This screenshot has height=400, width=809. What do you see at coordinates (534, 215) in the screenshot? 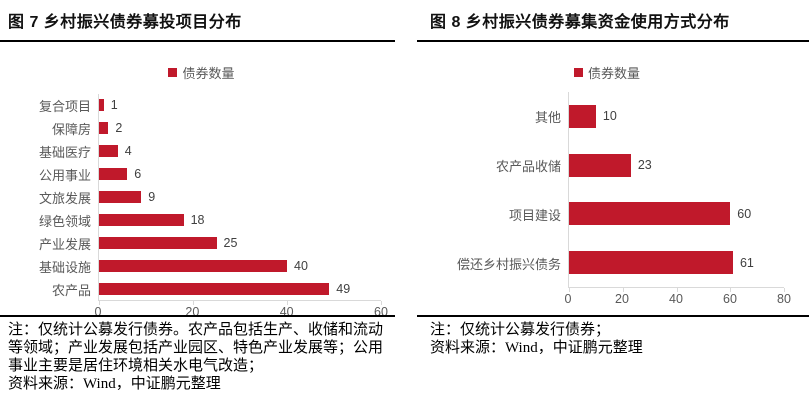
I see `category-label: 项目建设` at bounding box center [534, 215].